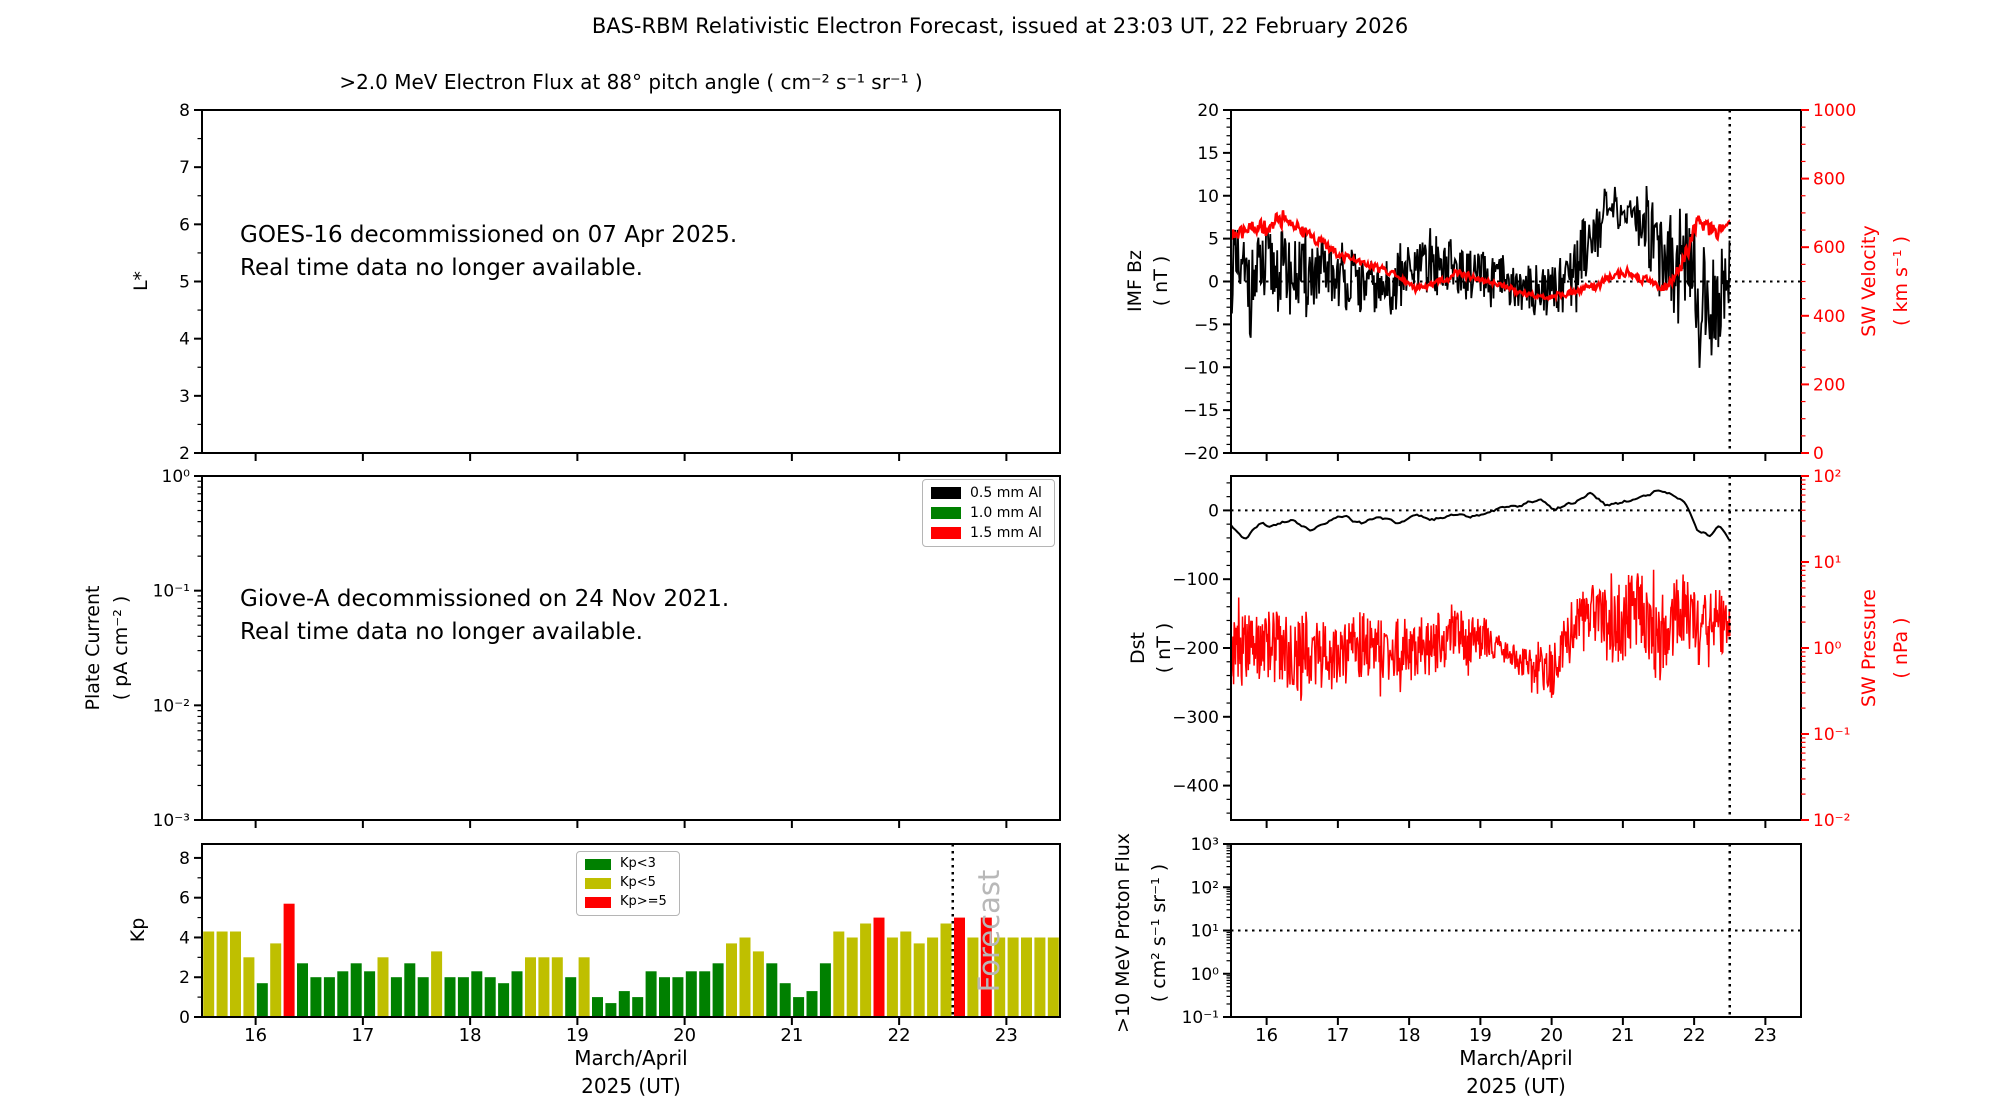  What do you see at coordinates (1834, 111) in the screenshot?
I see `tick-label: 1000` at bounding box center [1834, 111].